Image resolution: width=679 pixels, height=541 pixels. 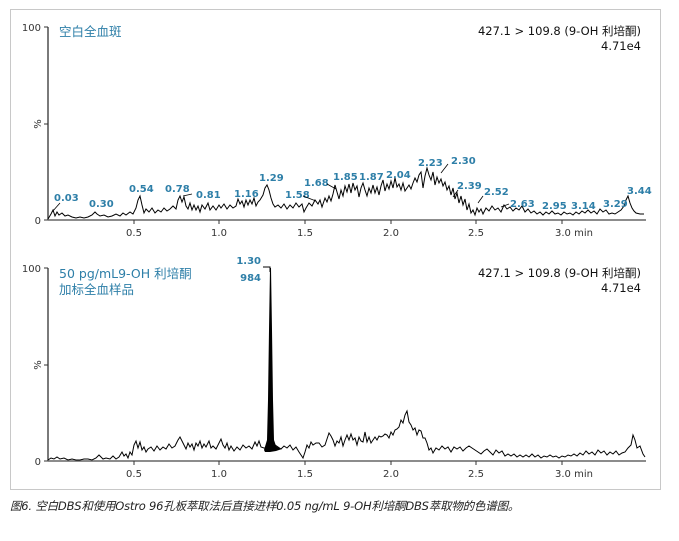 What do you see at coordinates (305, 233) in the screenshot?
I see `top-x-tick: 1.5` at bounding box center [305, 233].